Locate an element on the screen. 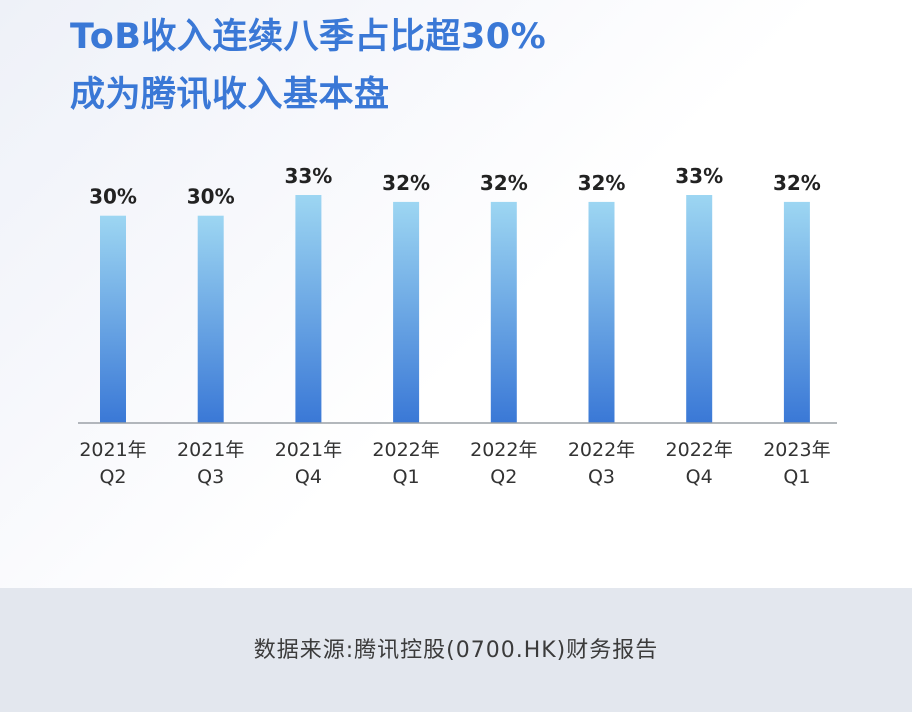  tick-label-4-1: Q2 is located at coordinates (503, 477).